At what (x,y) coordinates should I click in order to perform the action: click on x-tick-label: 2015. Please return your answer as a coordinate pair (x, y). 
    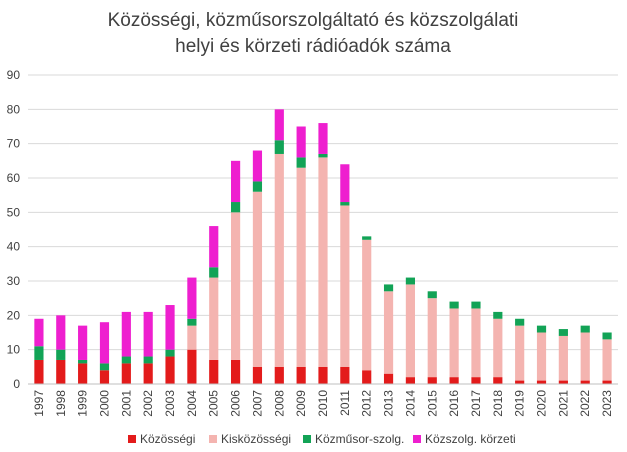
    Looking at the image, I should click on (432, 403).